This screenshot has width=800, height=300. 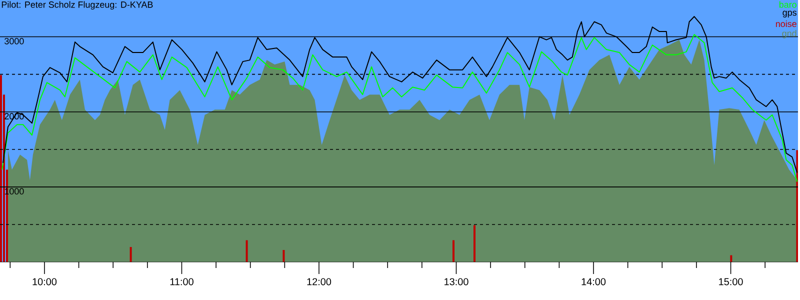 What do you see at coordinates (789, 34) in the screenshot?
I see `text: gnd` at bounding box center [789, 34].